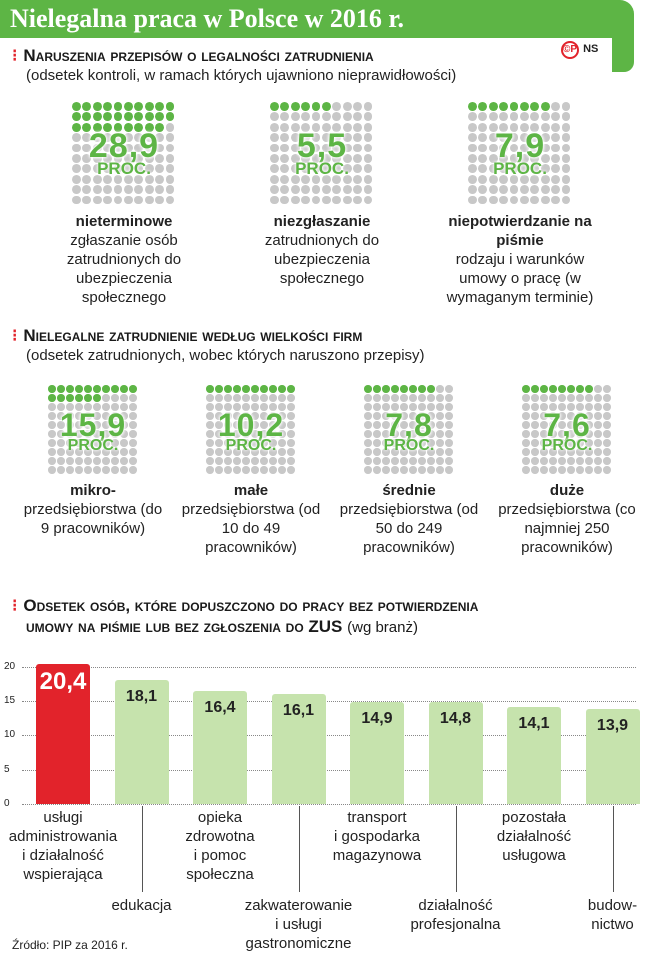  Describe the element at coordinates (251, 424) in the screenshot. I see `stat-value: 10,2` at that location.